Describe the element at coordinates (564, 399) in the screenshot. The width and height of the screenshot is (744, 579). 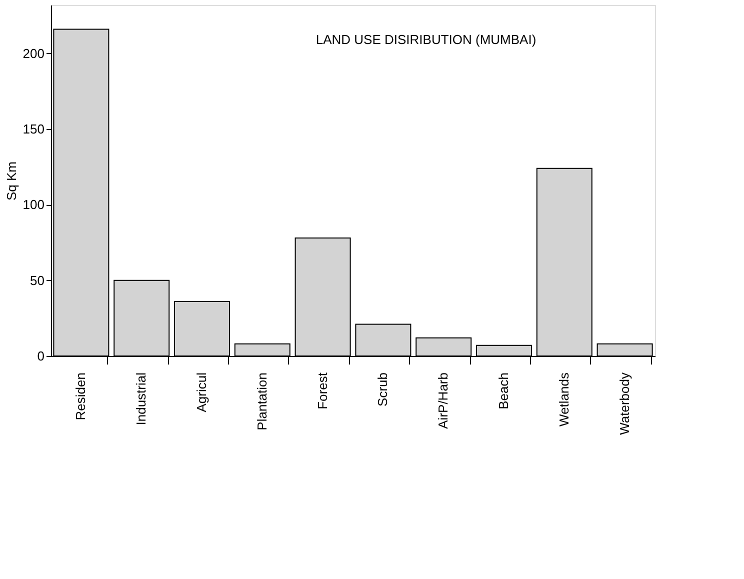
I see `x-tick-label: Wetlands` at that location.